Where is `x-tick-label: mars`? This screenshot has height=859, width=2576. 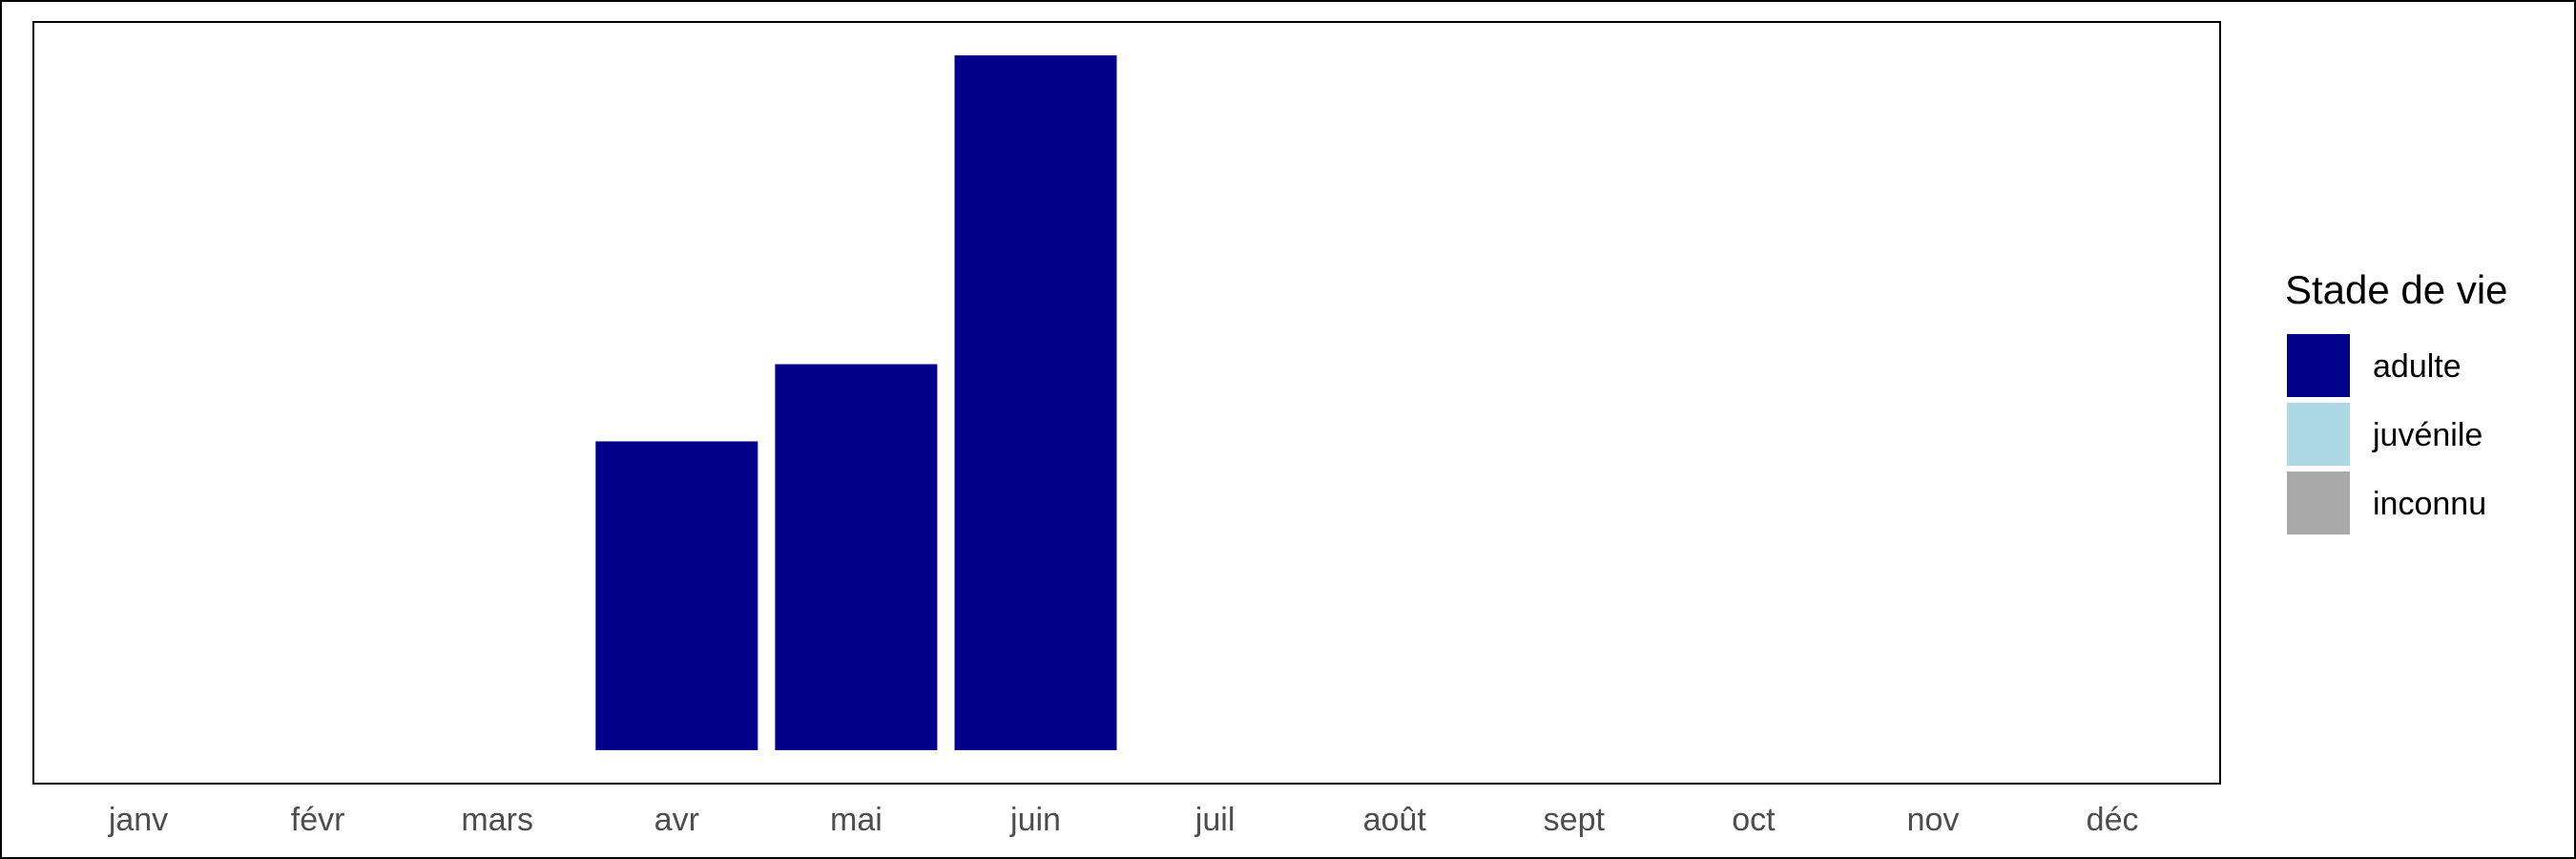 x-tick-label: mars is located at coordinates (497, 820).